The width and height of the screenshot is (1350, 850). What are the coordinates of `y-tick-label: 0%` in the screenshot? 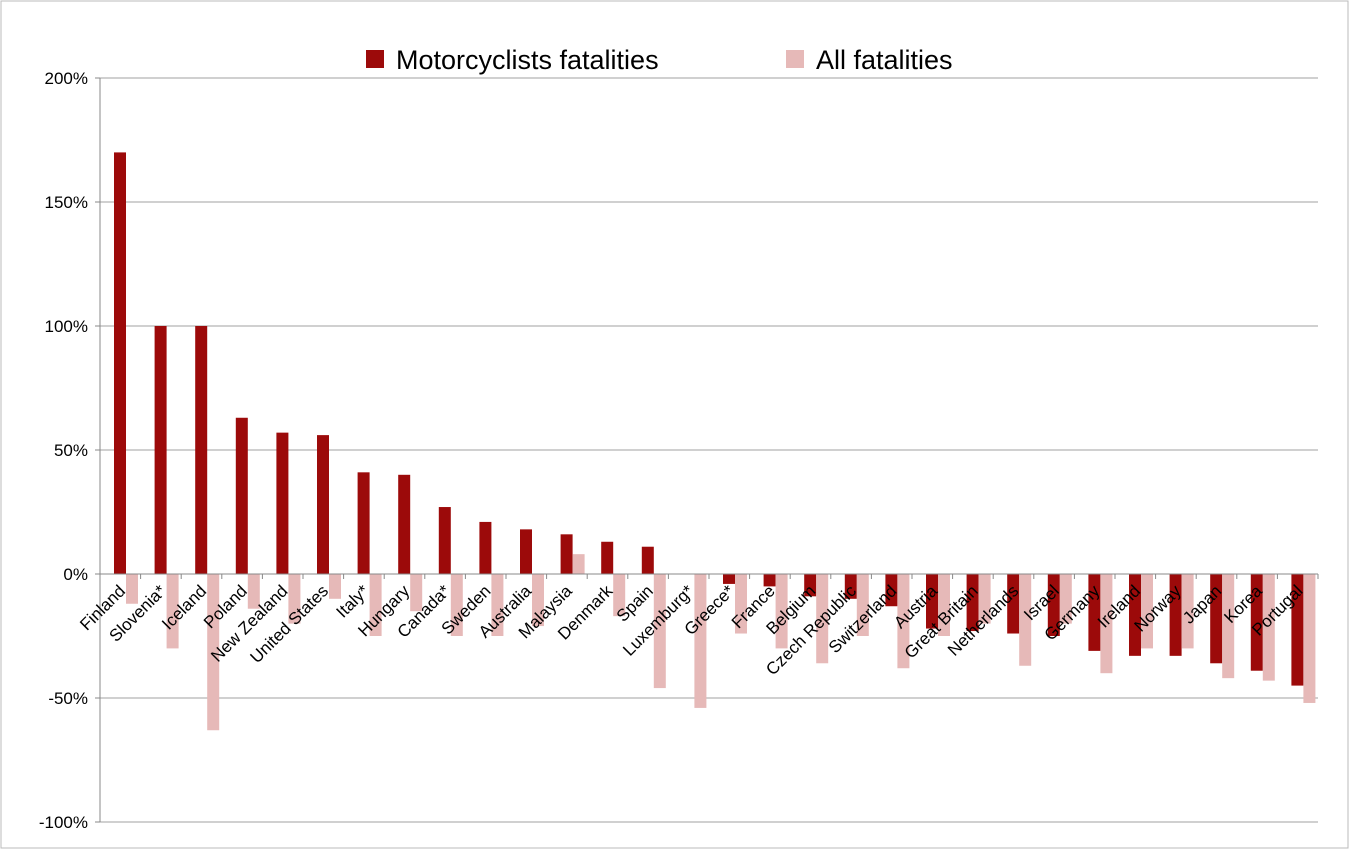 It's located at (75, 574).